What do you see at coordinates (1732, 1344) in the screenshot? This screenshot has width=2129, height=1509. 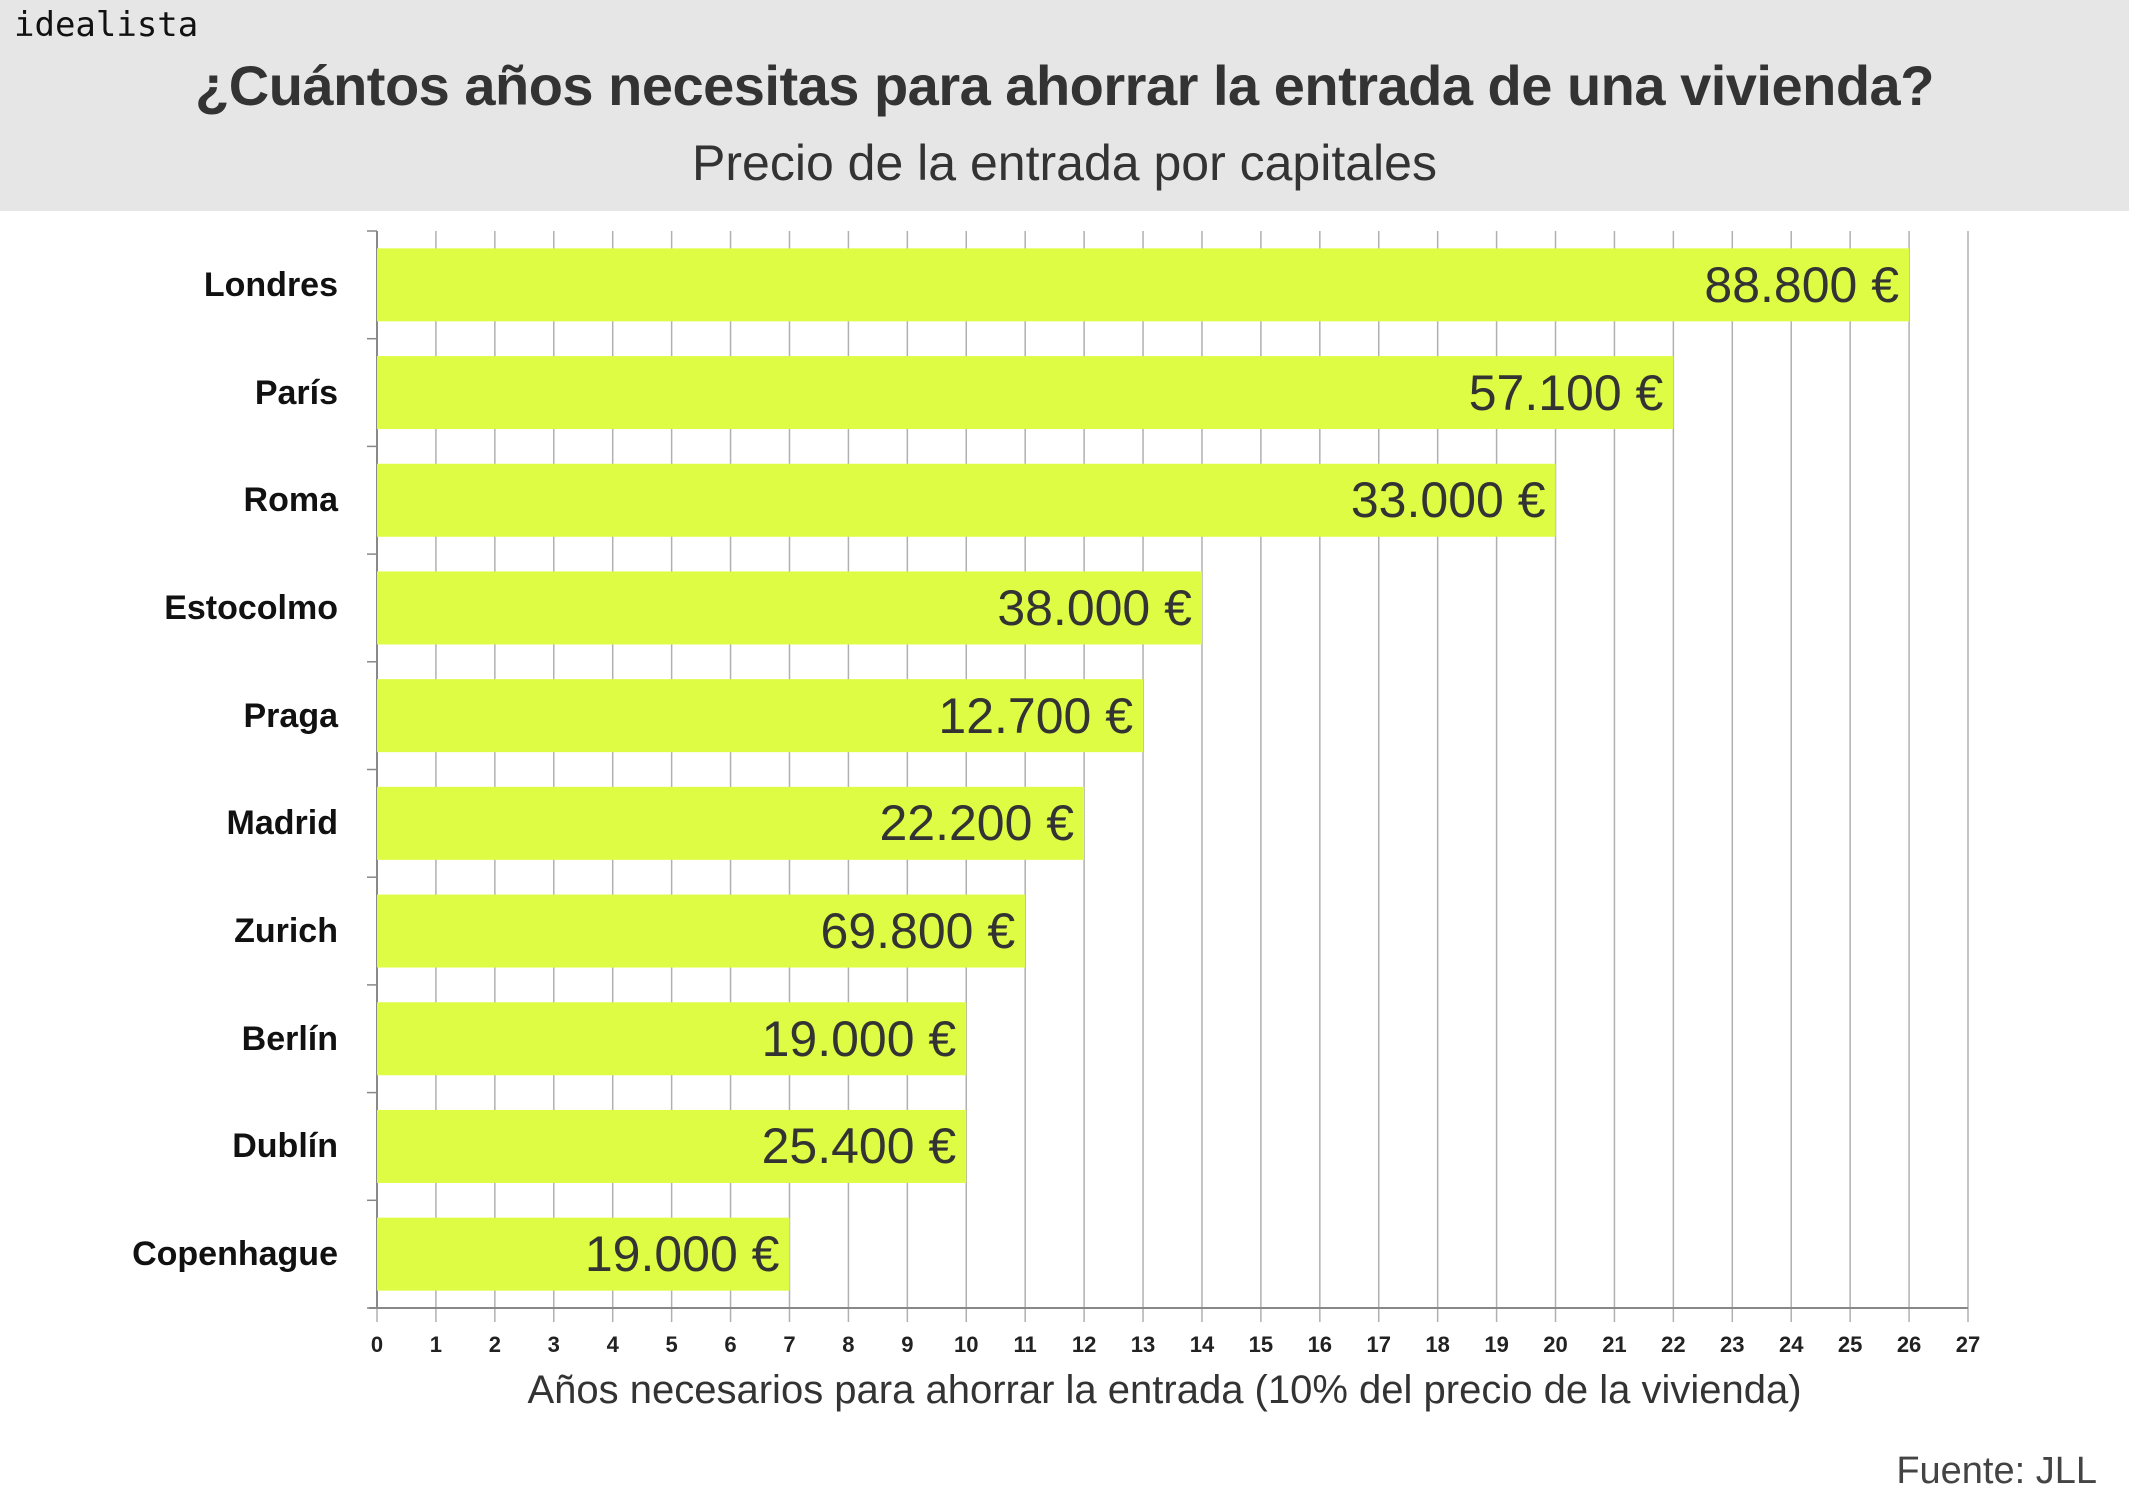 I see `x-tick-label: 23` at bounding box center [1732, 1344].